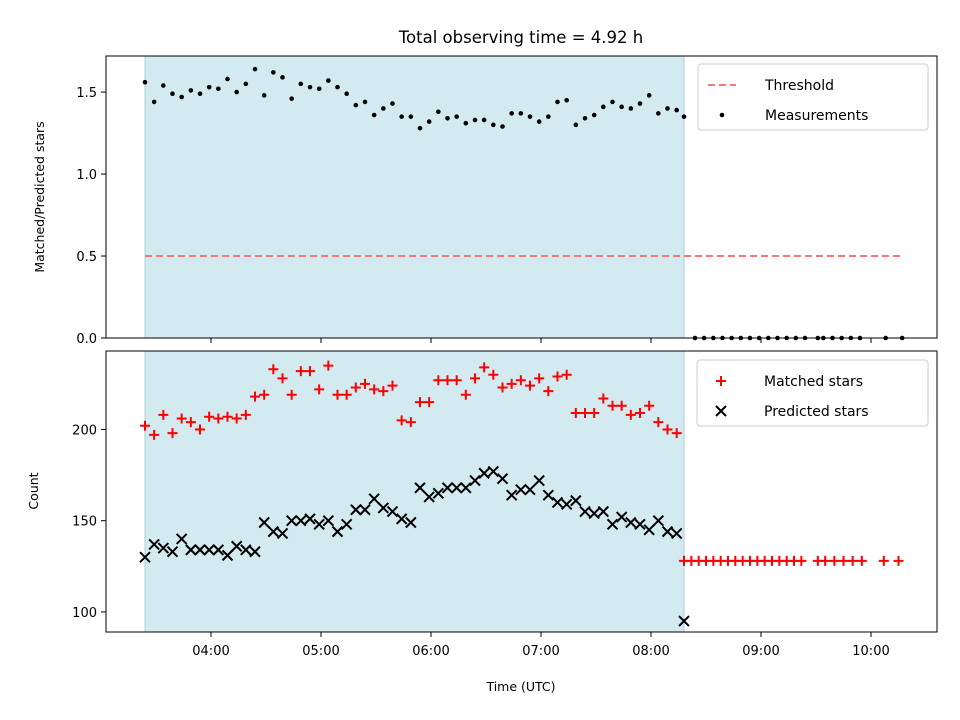 The width and height of the screenshot is (960, 720). I want to click on legend-label: Measurements, so click(816, 116).